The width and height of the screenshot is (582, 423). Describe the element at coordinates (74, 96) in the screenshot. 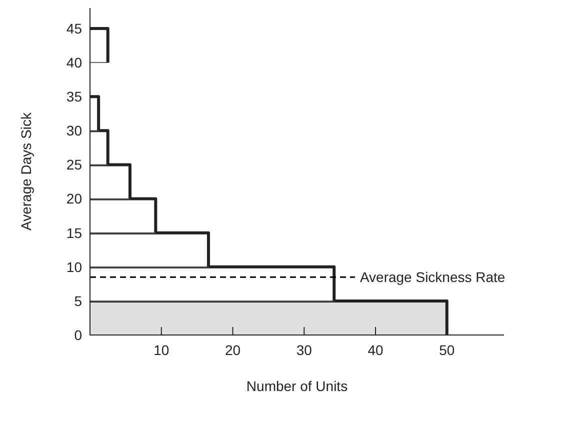

I see `y-tick-label: 35` at that location.